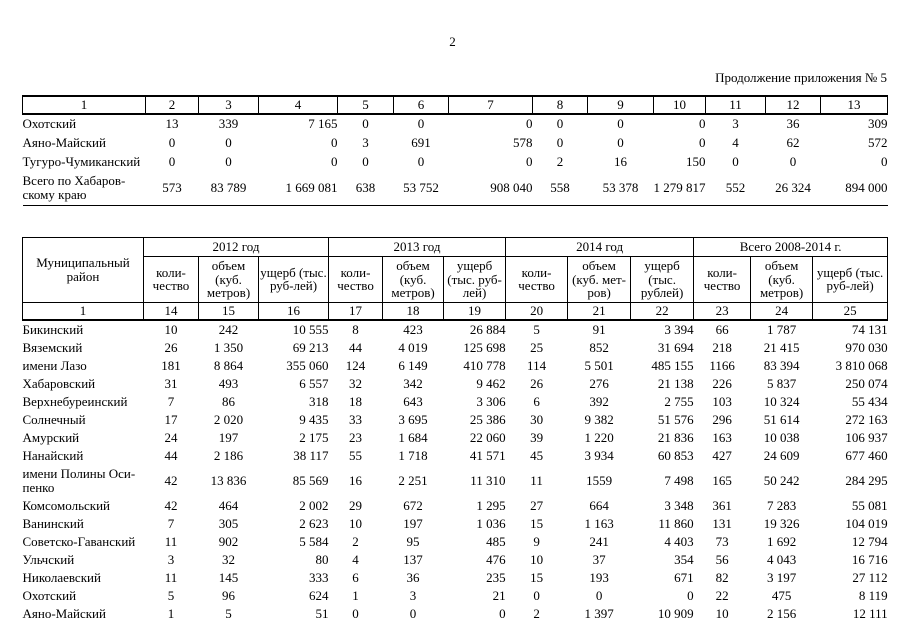 The width and height of the screenshot is (905, 640). I want to click on col-number-cell: 14, so click(171, 311).